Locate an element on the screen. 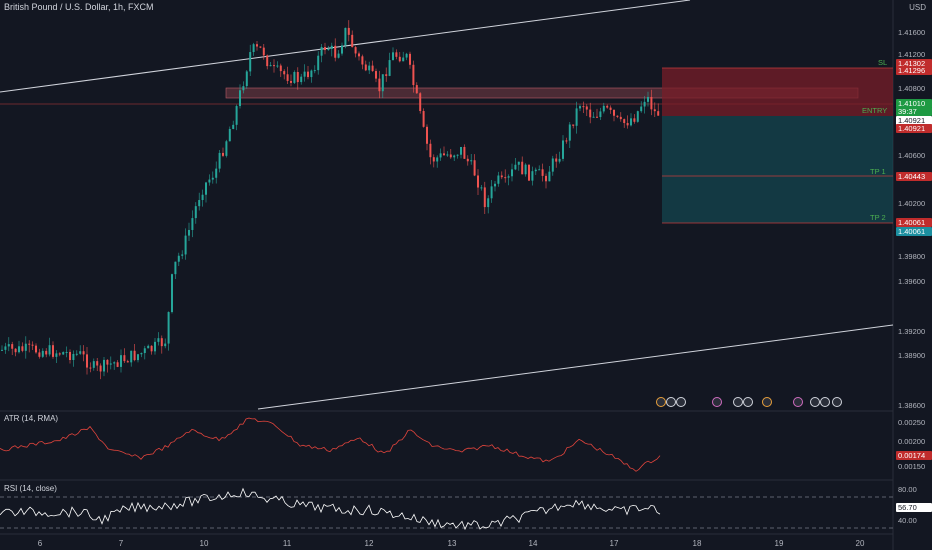  atr-indicator-label: ATR (14, RMA) is located at coordinates (31, 418).